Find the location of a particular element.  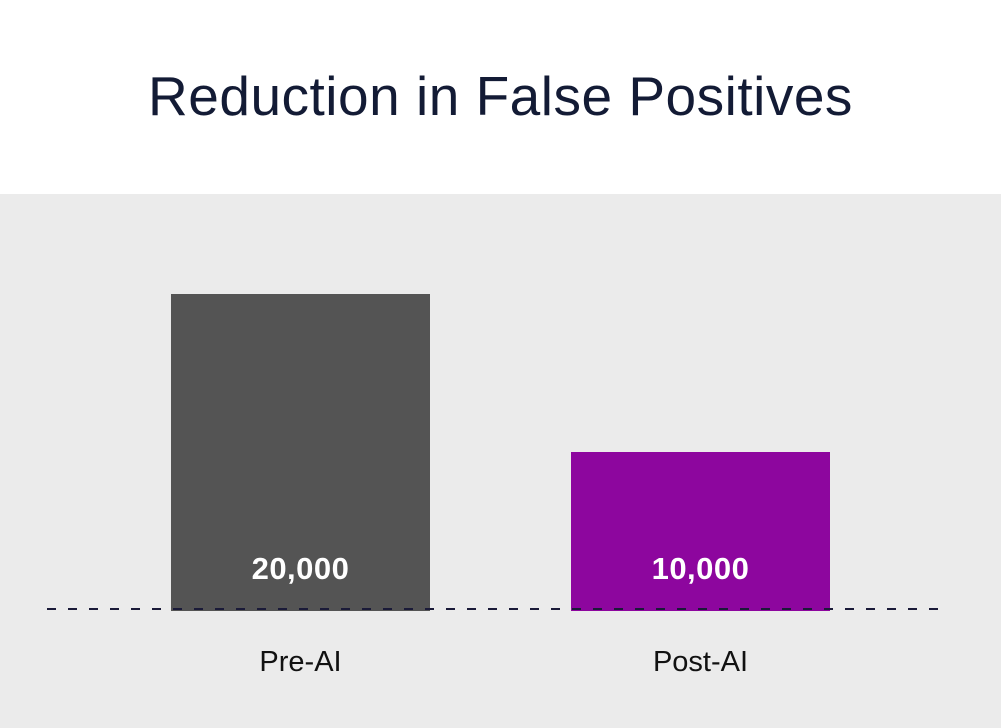

bar-value-label-pre-ai: 20,000 is located at coordinates (300, 568).